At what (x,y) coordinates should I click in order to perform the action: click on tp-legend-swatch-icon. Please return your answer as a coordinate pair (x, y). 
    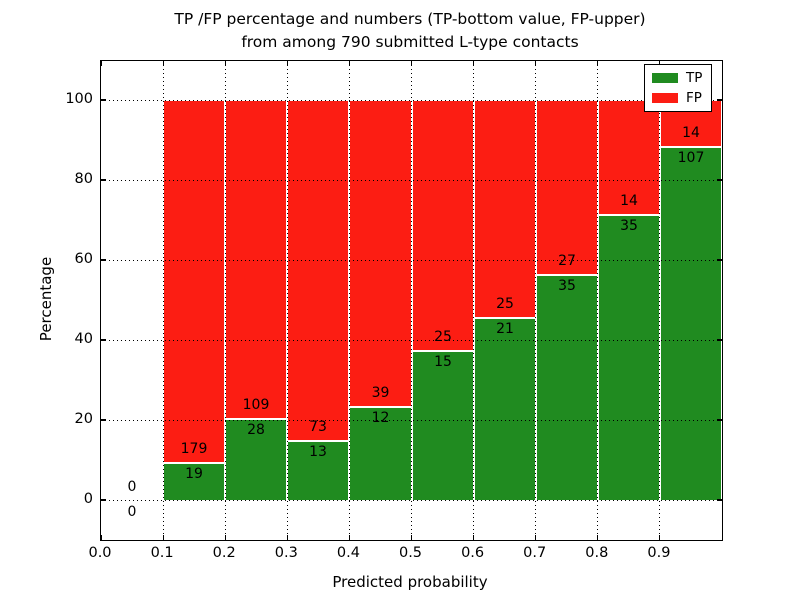
    Looking at the image, I should click on (665, 78).